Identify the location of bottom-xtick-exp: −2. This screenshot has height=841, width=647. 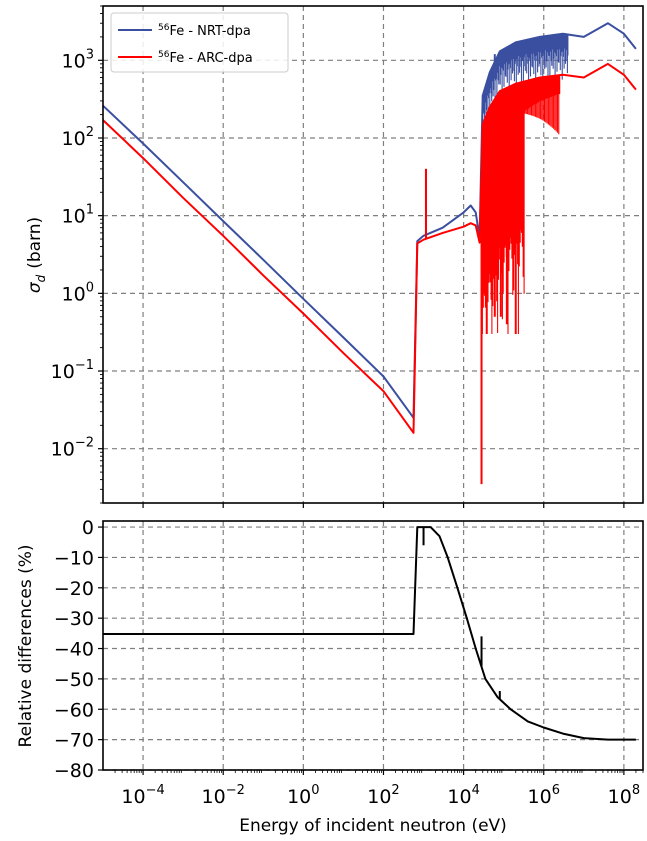
(235, 790).